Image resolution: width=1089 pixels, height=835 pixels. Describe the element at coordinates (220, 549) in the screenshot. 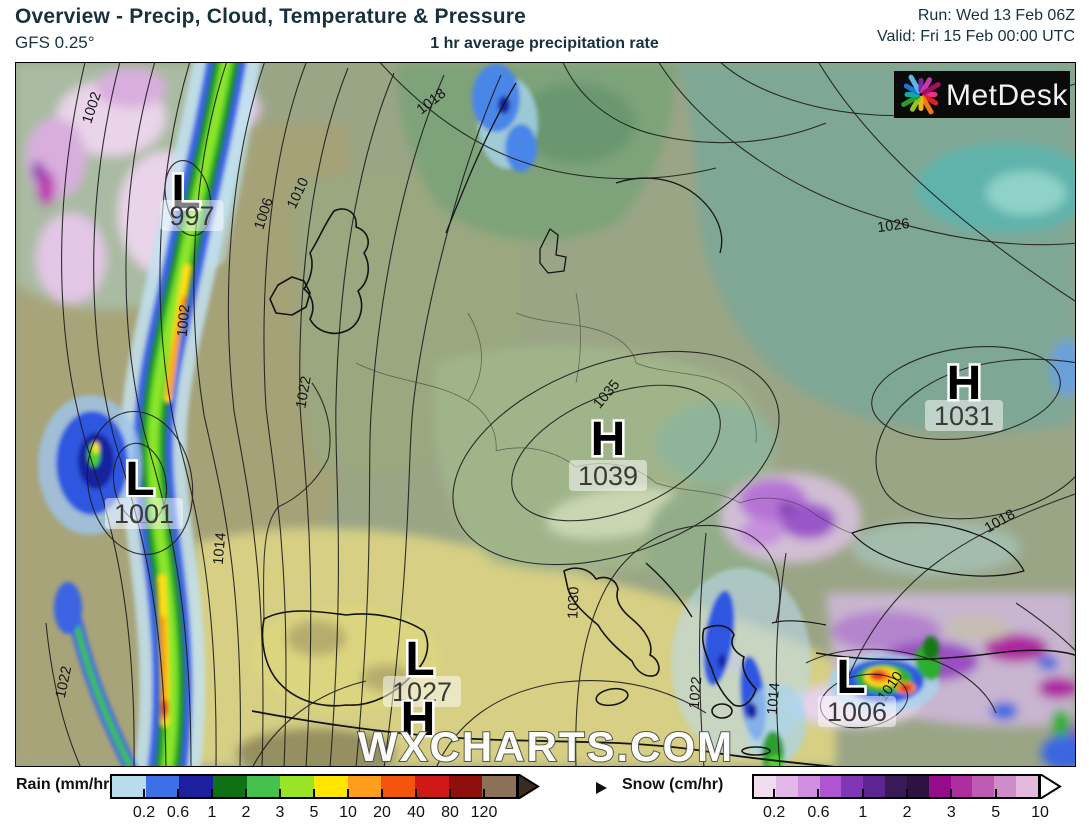

I see `isobar-label: 1014` at that location.